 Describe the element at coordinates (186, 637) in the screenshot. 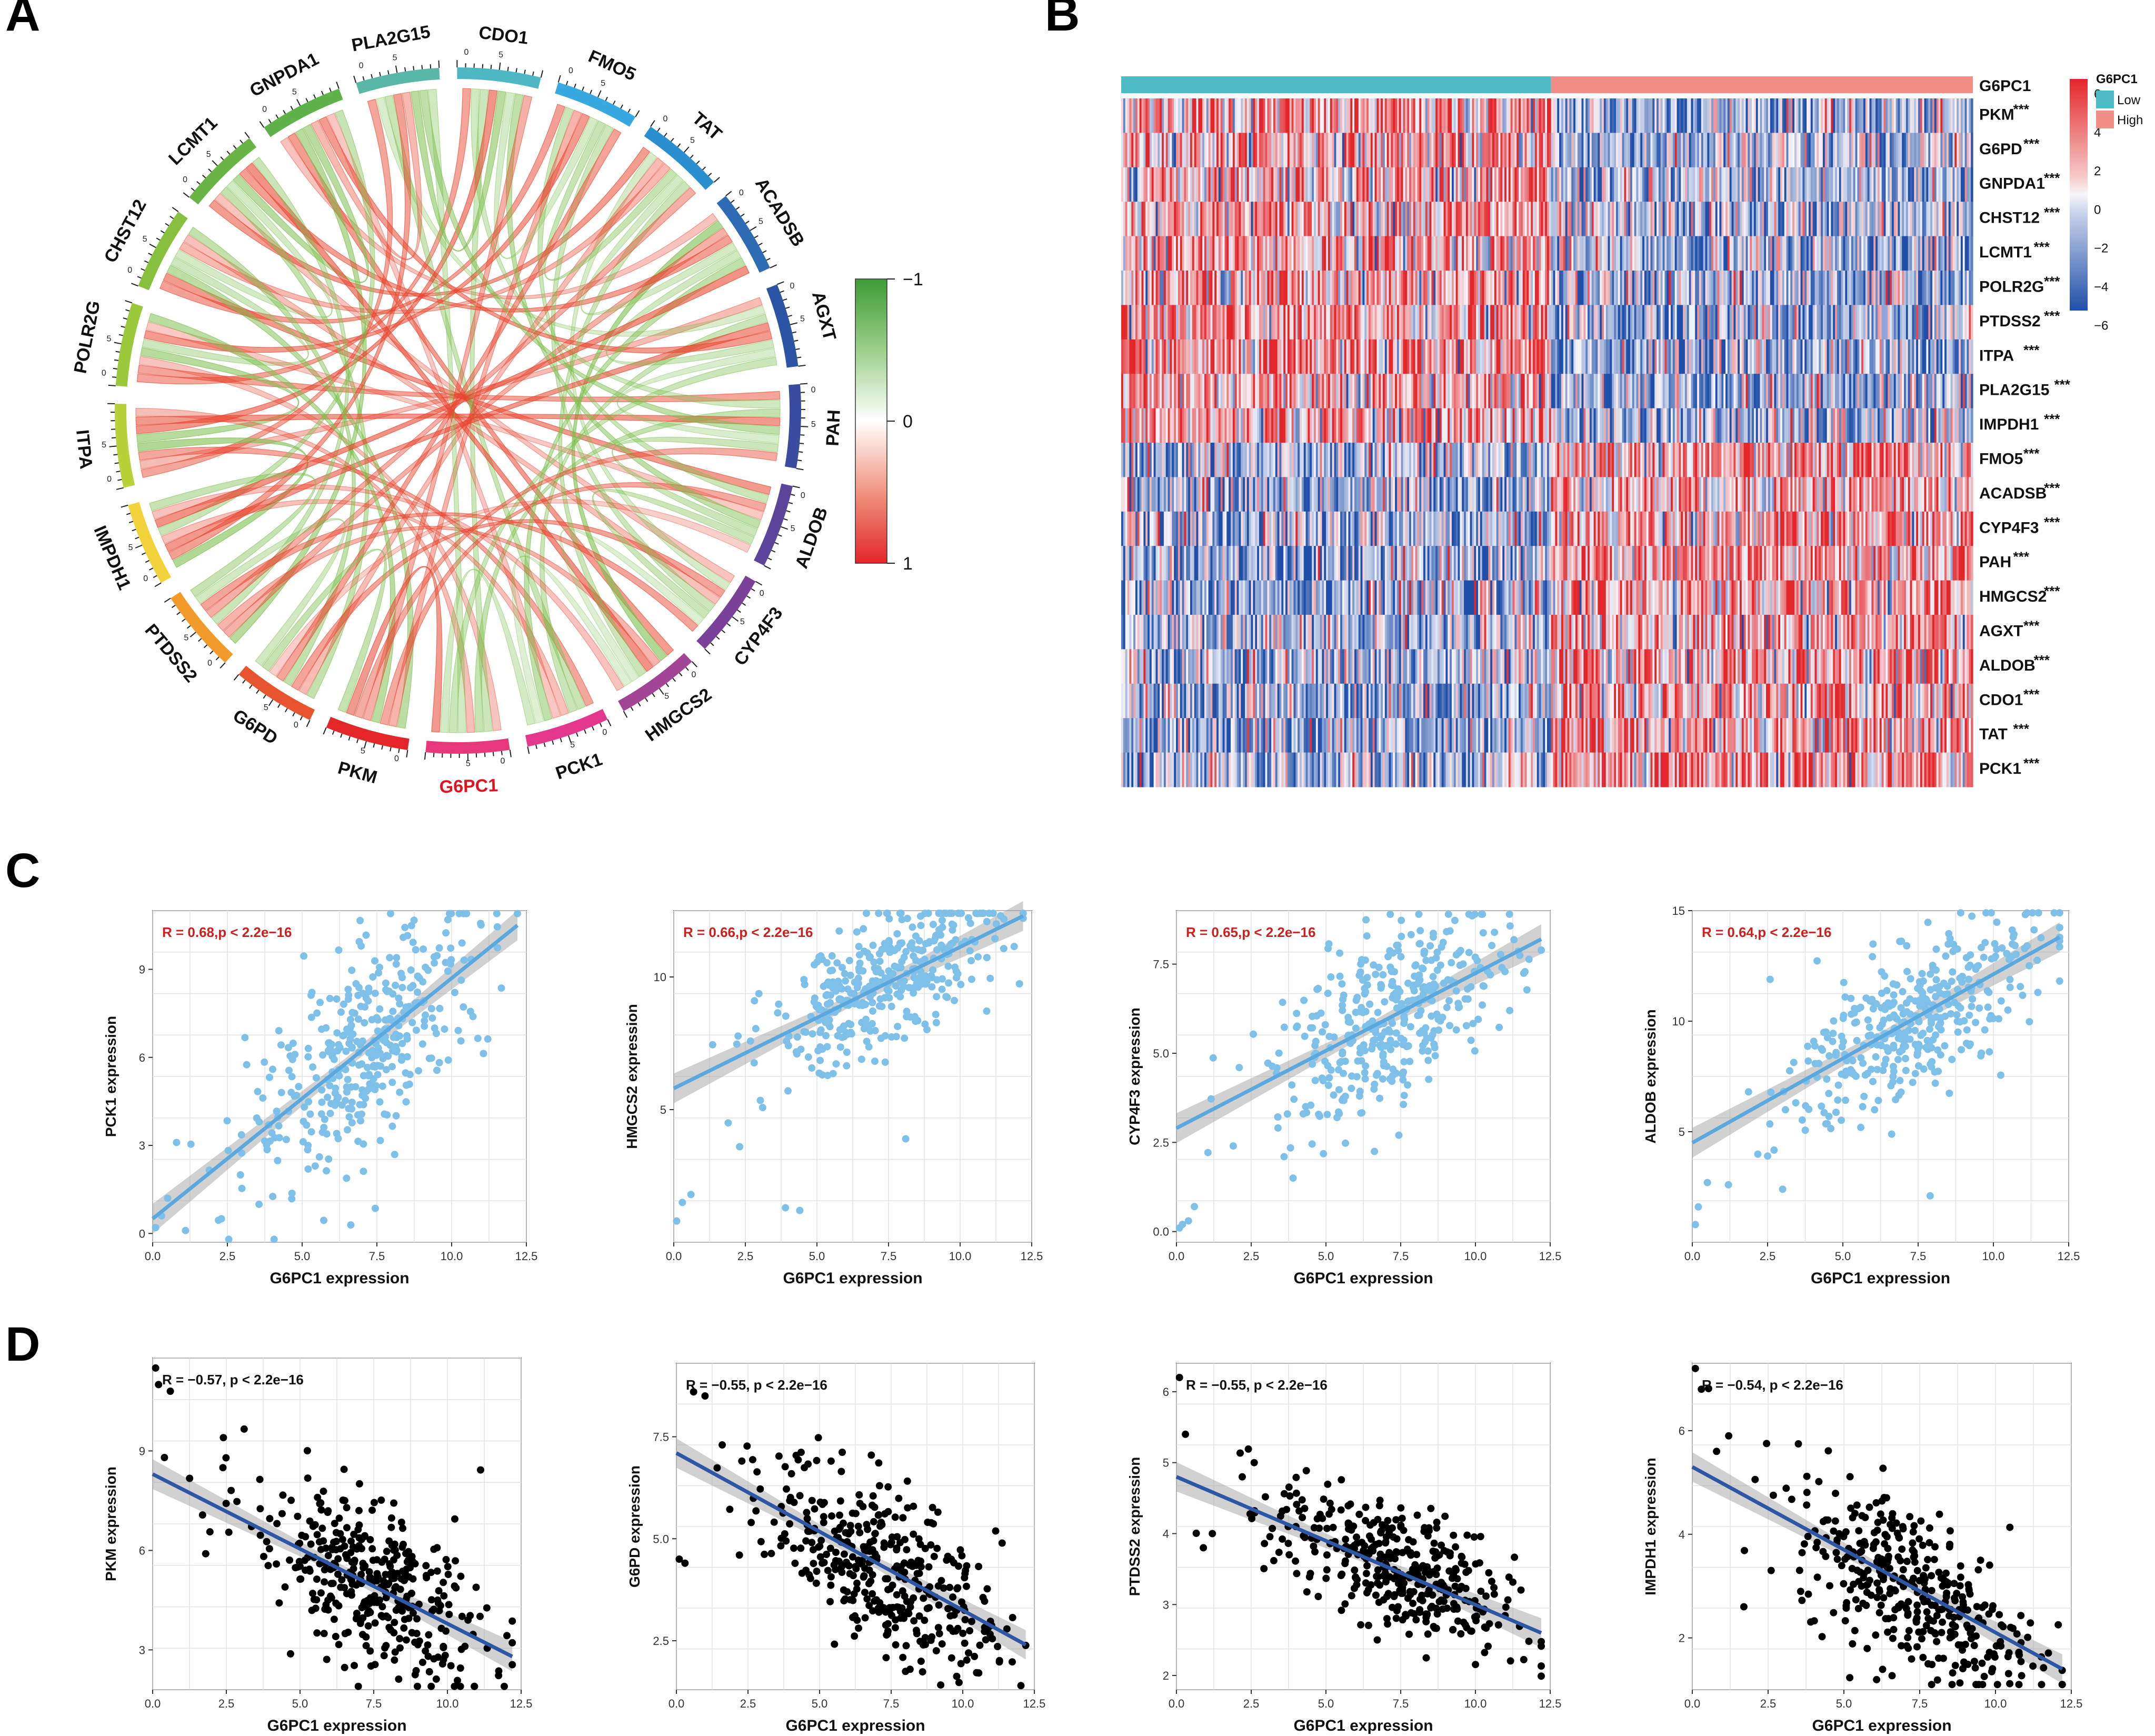

I see `chord-tick-label: 5` at that location.